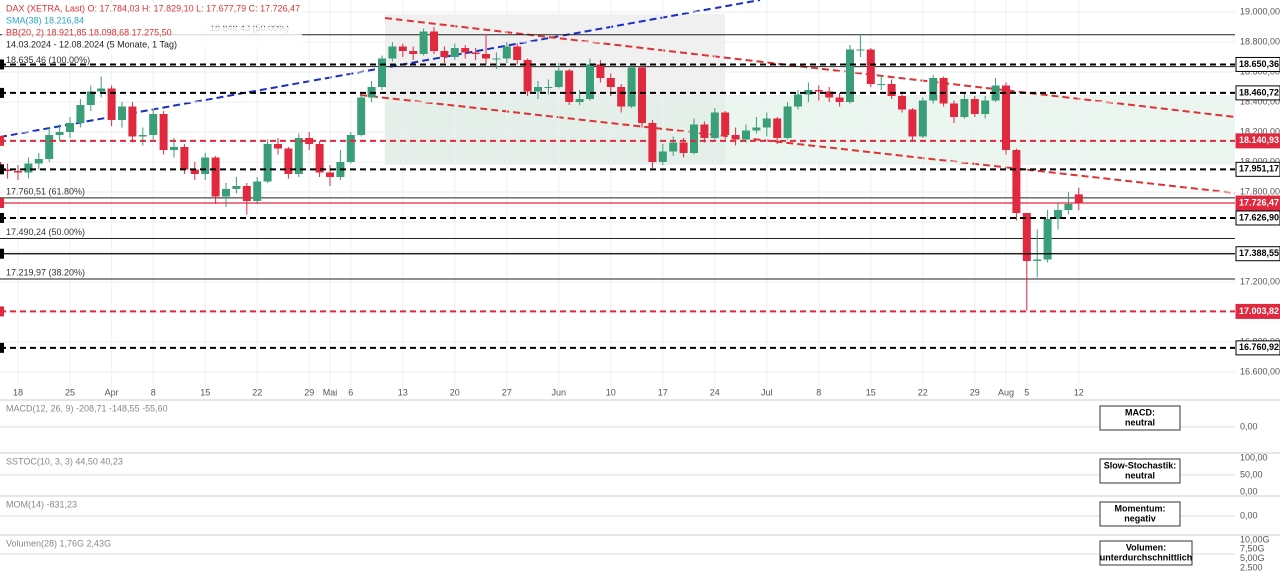 This screenshot has height=571, width=1280. Describe the element at coordinates (1259, 202) in the screenshot. I see `level-label: 17.726,47` at that location.